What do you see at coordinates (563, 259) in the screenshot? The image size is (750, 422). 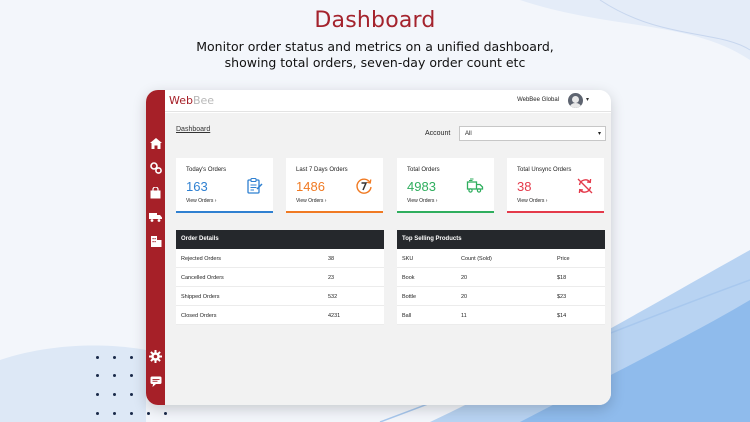 I see `column-header-price: Price` at bounding box center [563, 259].